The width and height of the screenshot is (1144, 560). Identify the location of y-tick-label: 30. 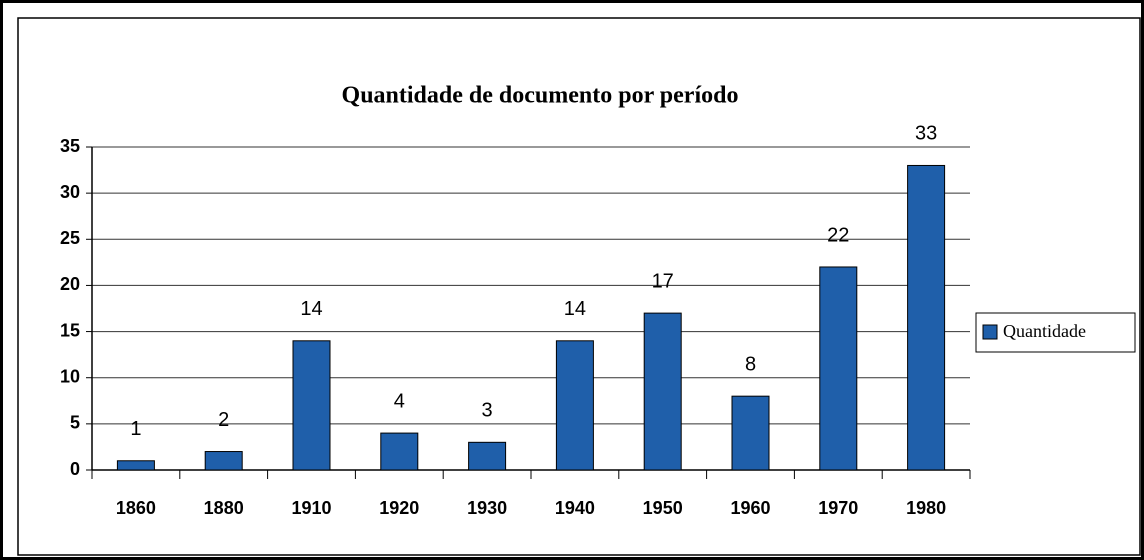
(70, 192).